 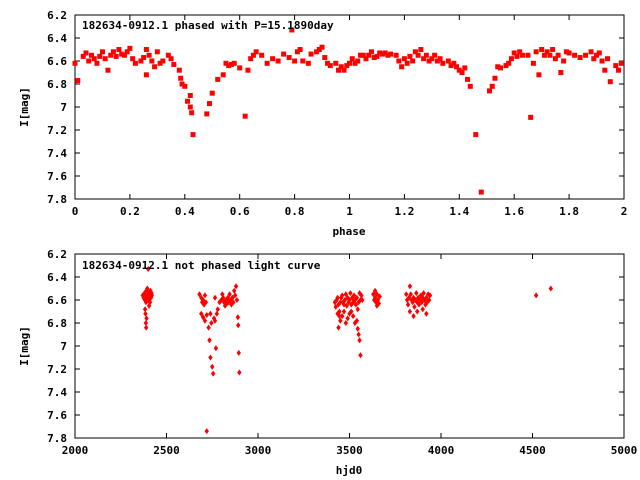 I want to click on x-tick-label: 2000, so click(x=75, y=450).